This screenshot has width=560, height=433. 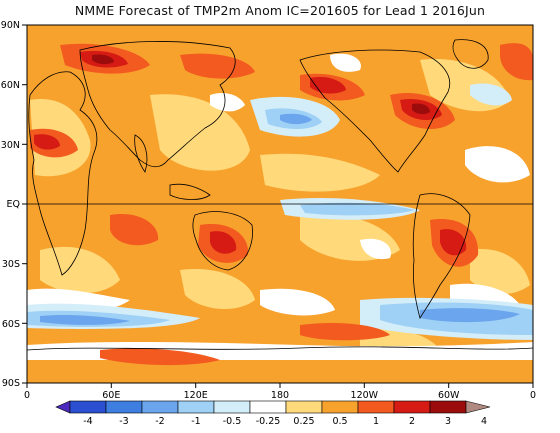 I want to click on lon-tick-0-left: 0, so click(x=27, y=392).